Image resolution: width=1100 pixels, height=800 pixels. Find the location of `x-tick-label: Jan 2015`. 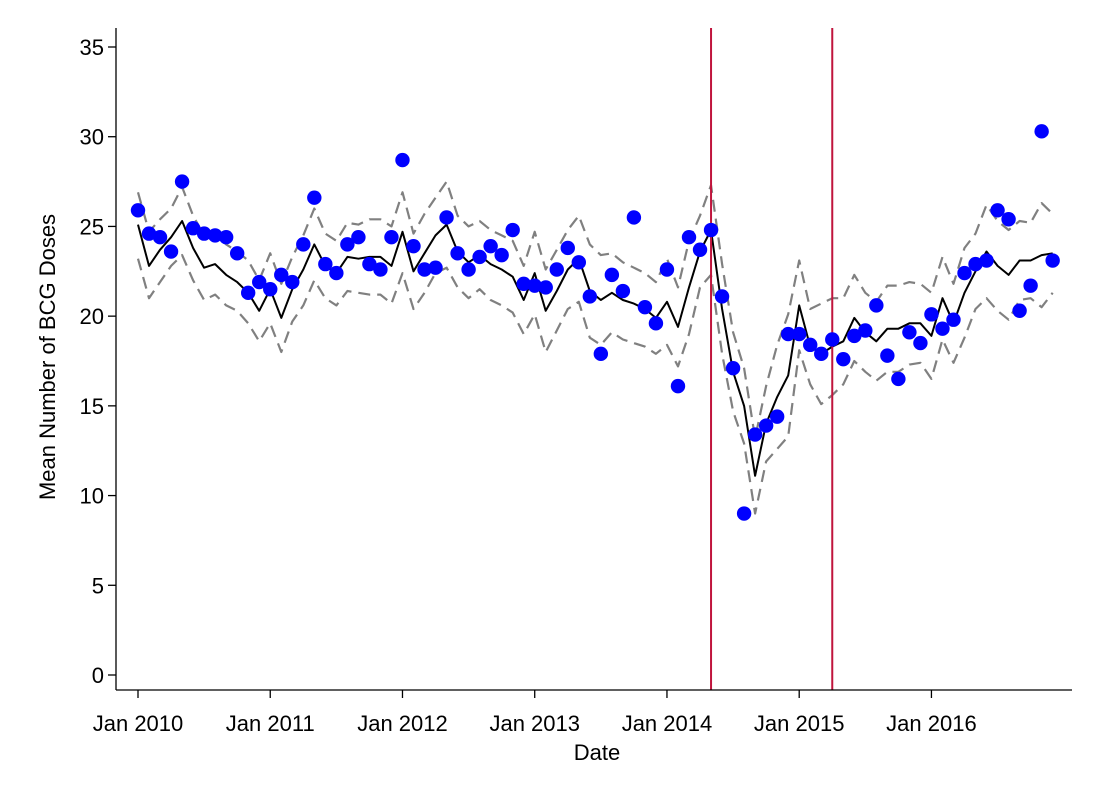

x-tick-label: Jan 2015 is located at coordinates (799, 723).